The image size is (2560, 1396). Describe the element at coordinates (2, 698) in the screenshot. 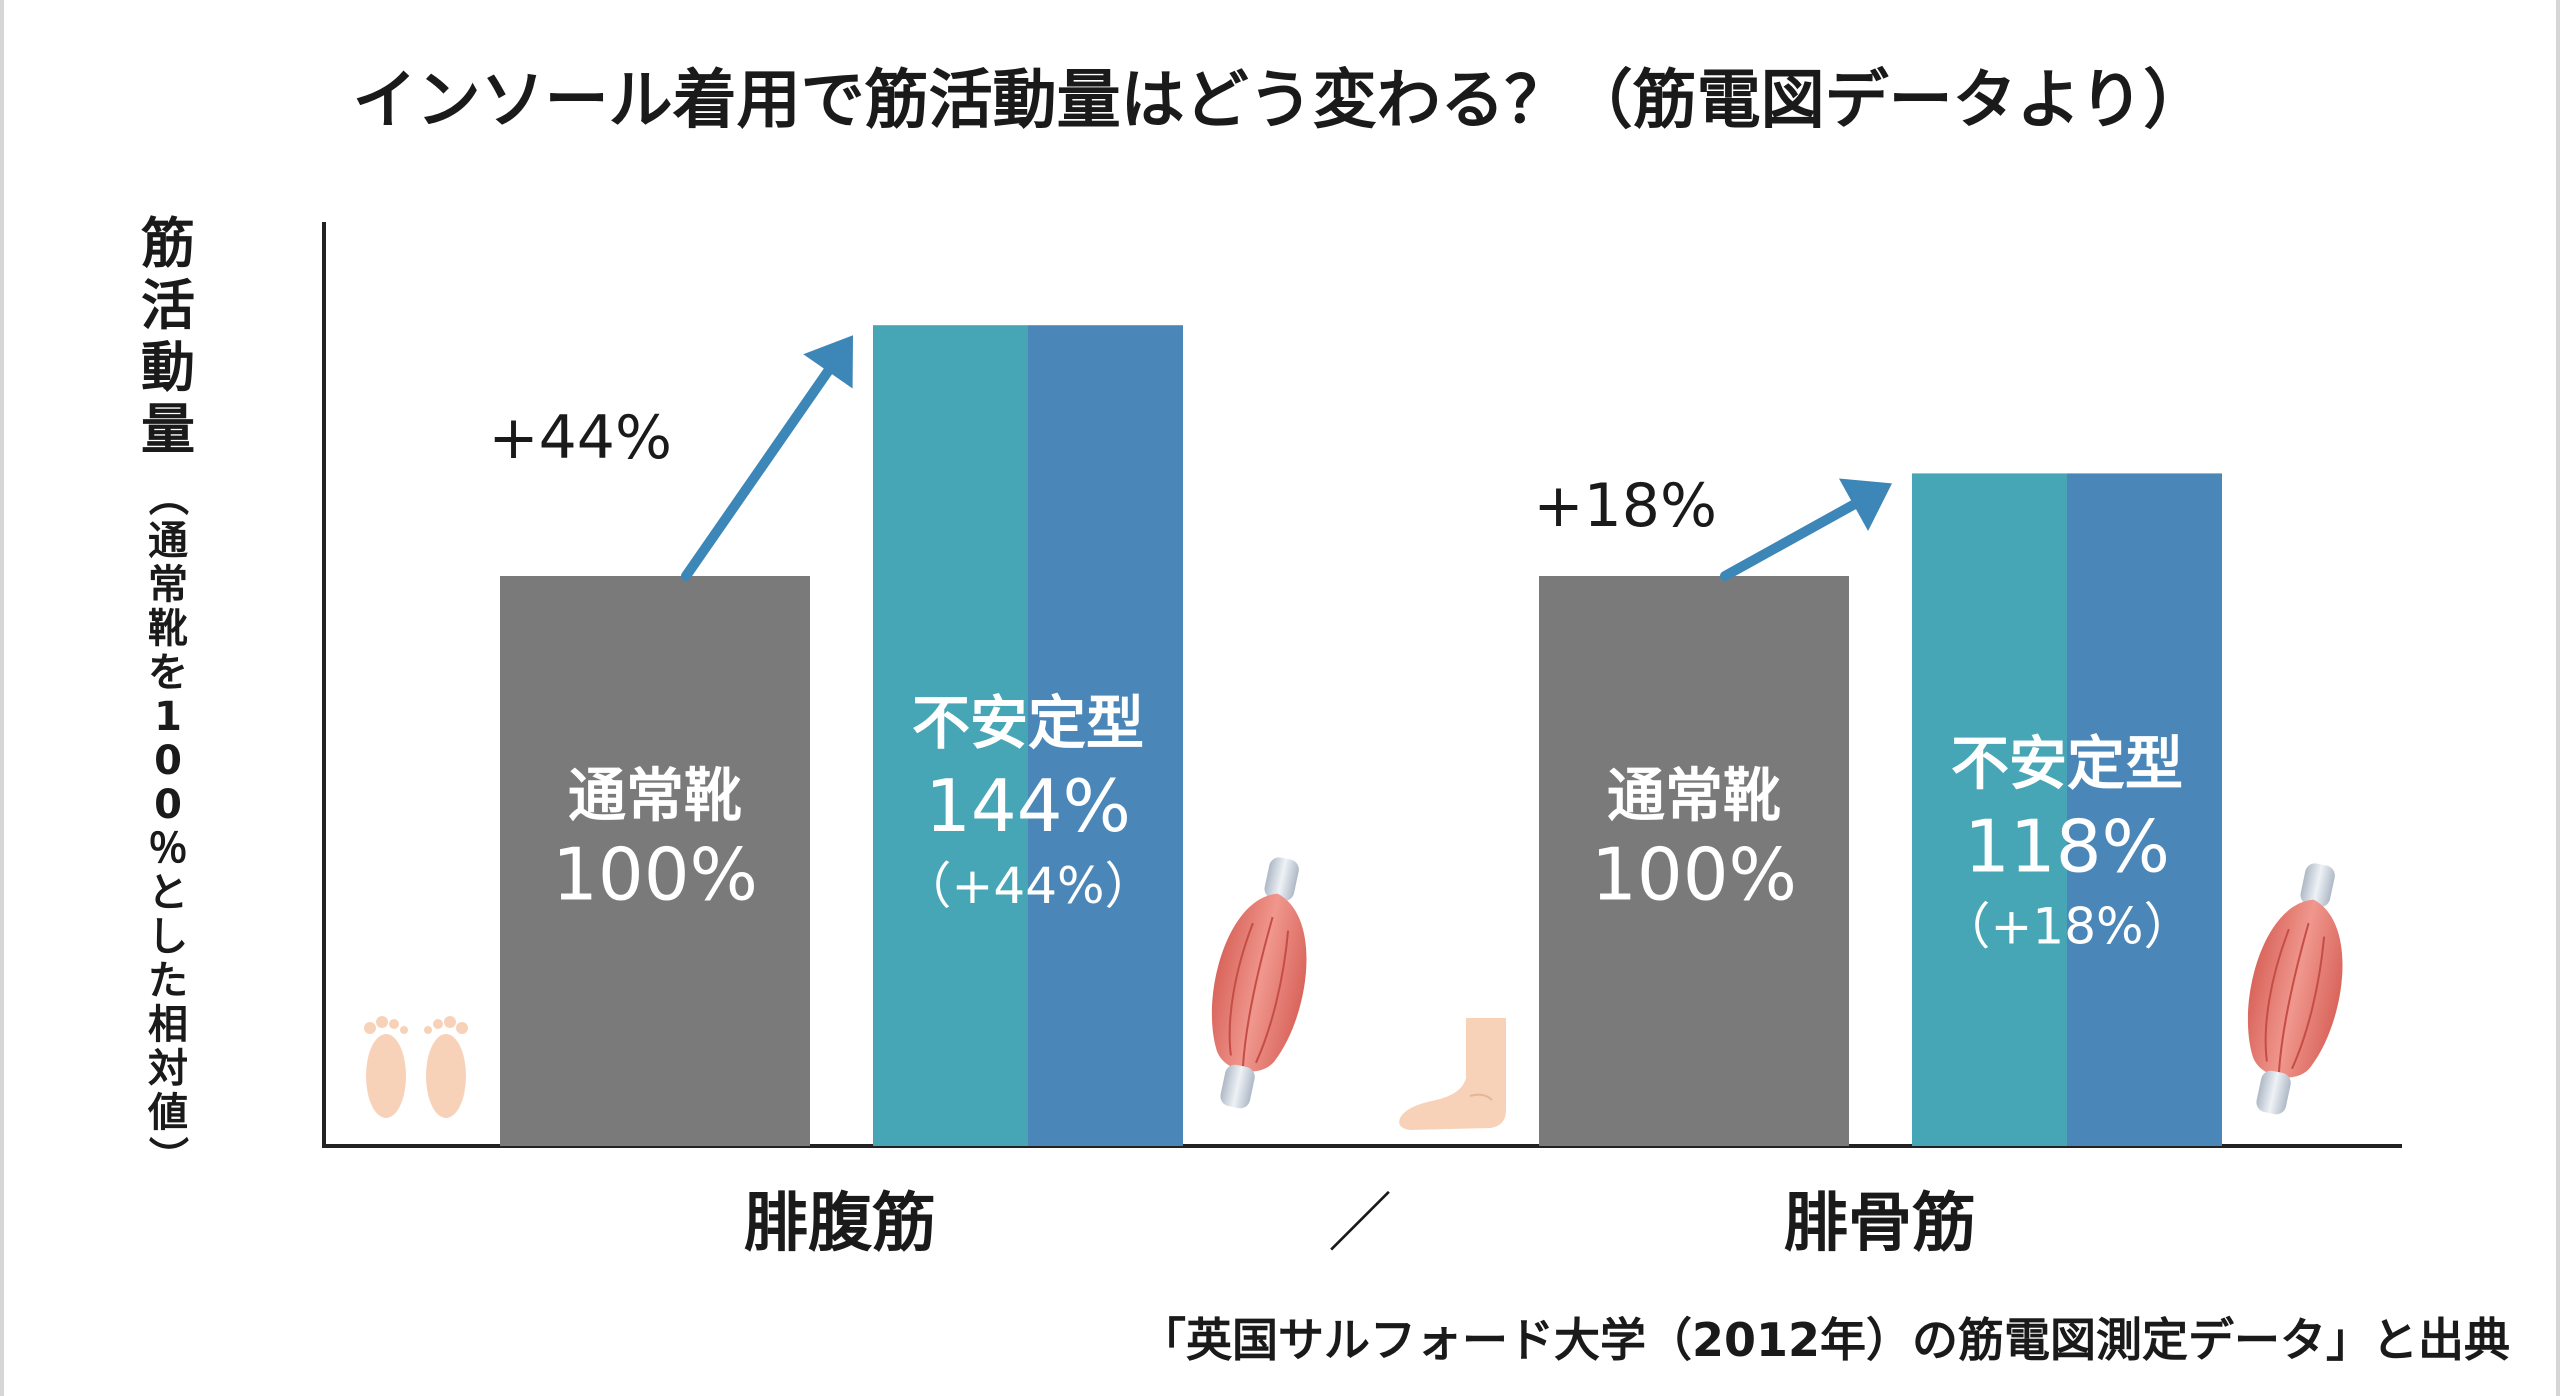

I see `frame-edge-left` at that location.